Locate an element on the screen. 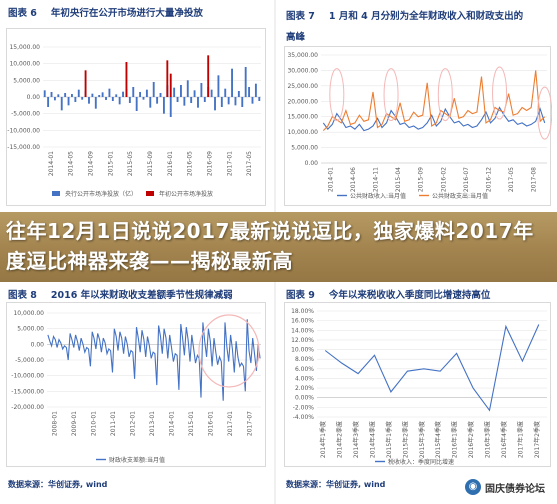  figure-caption: 2016 年以来财政收支差额季节性规律减弱 is located at coordinates (141, 295).